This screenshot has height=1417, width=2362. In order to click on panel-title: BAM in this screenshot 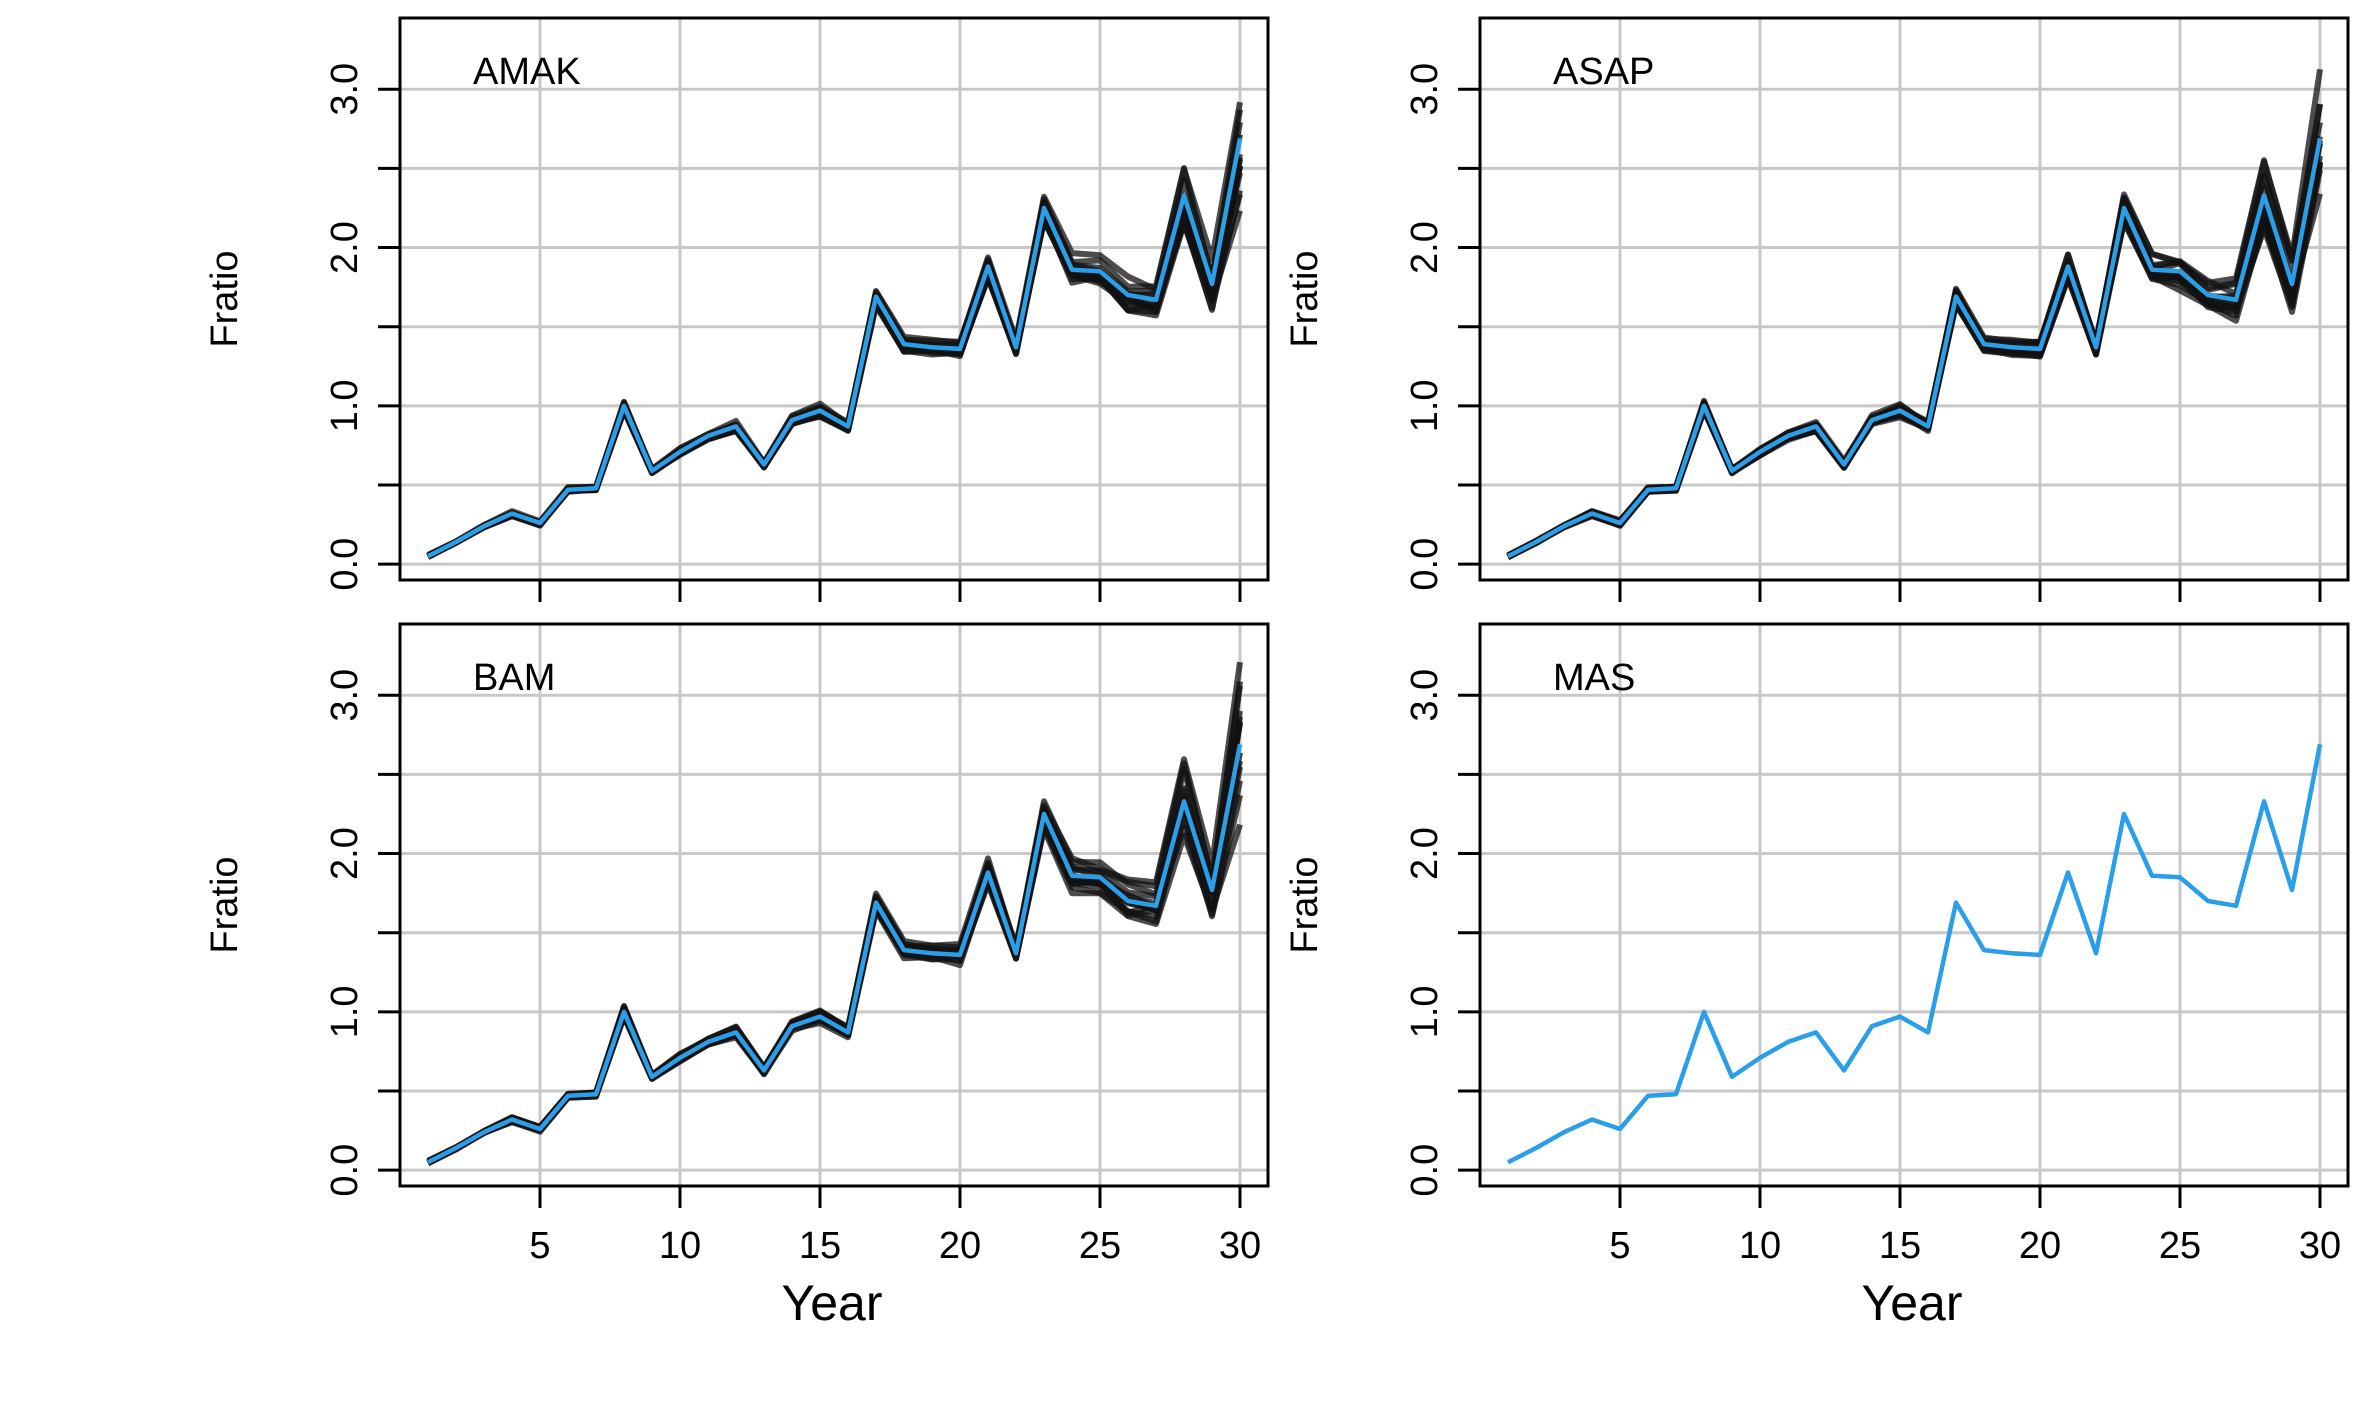, I will do `click(514, 678)`.